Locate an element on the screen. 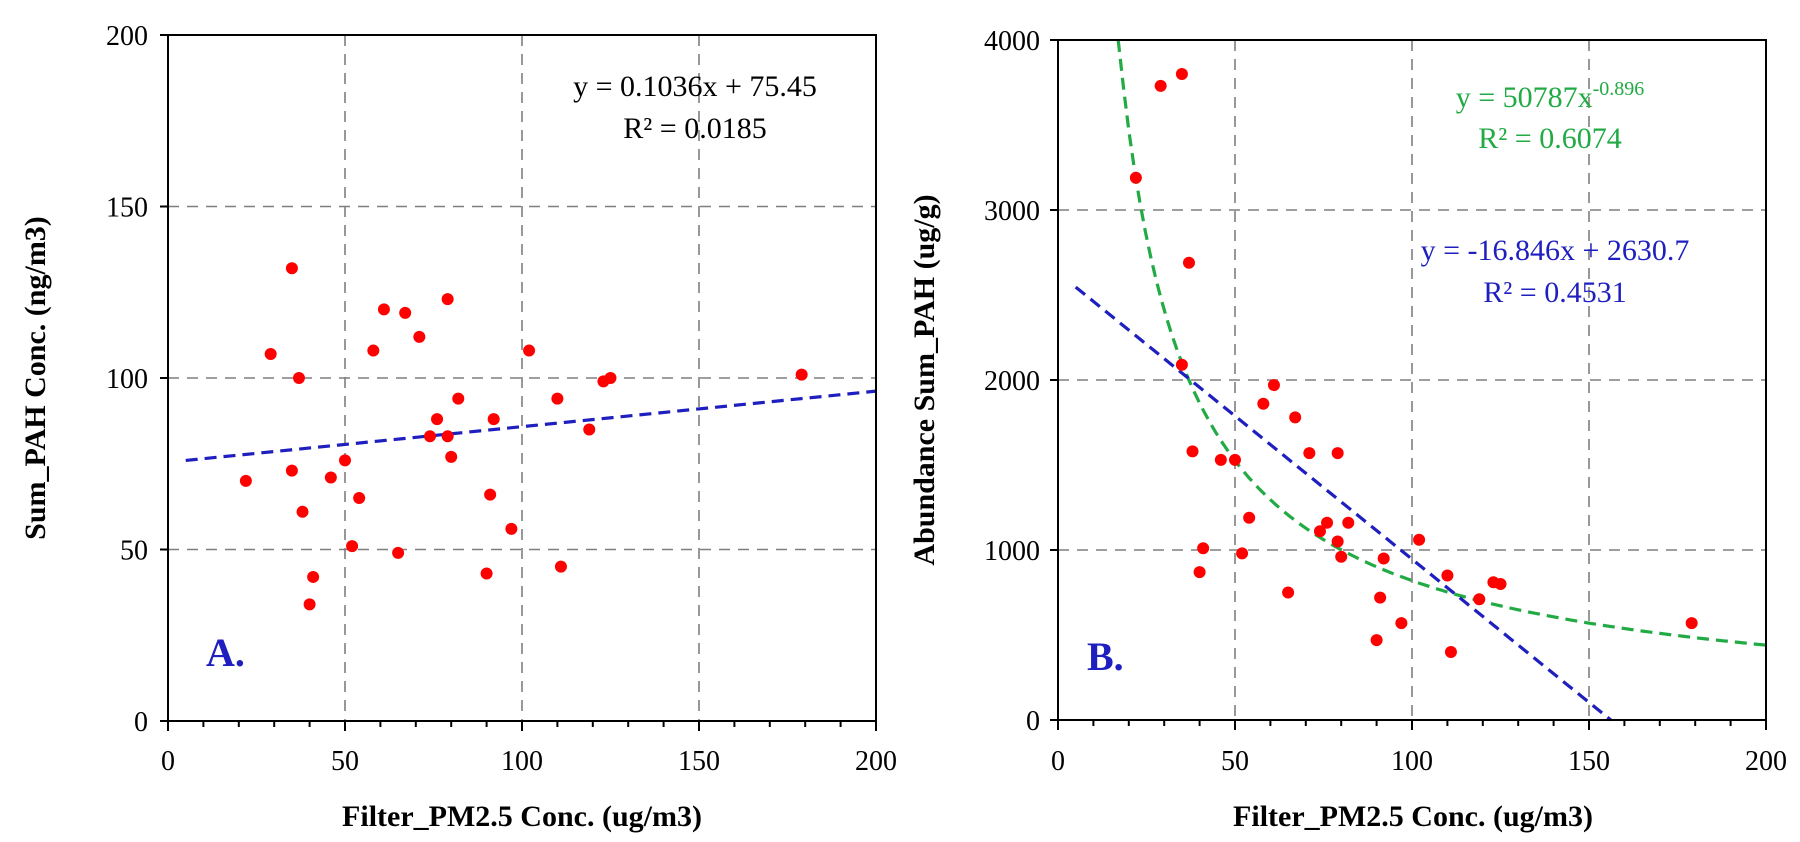 The image size is (1800, 842). panel-a-linear-trendline is located at coordinates (531, 426).